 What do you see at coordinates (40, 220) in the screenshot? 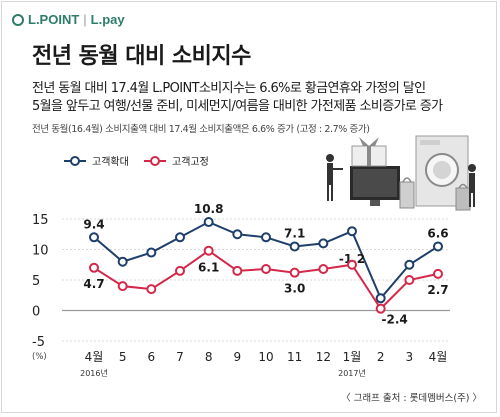
I see `y-tick-label: 15` at bounding box center [40, 220].